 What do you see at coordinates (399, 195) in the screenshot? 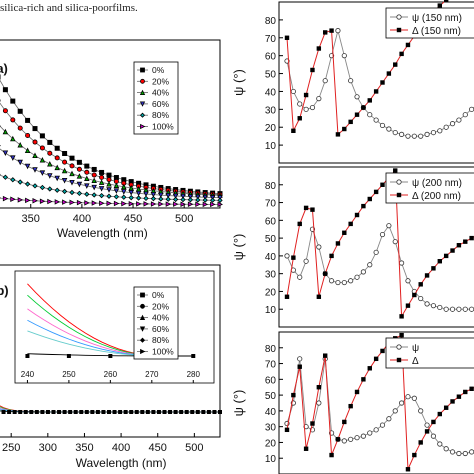
I see `psi-panel-1-legend-delta-marker` at bounding box center [399, 195].